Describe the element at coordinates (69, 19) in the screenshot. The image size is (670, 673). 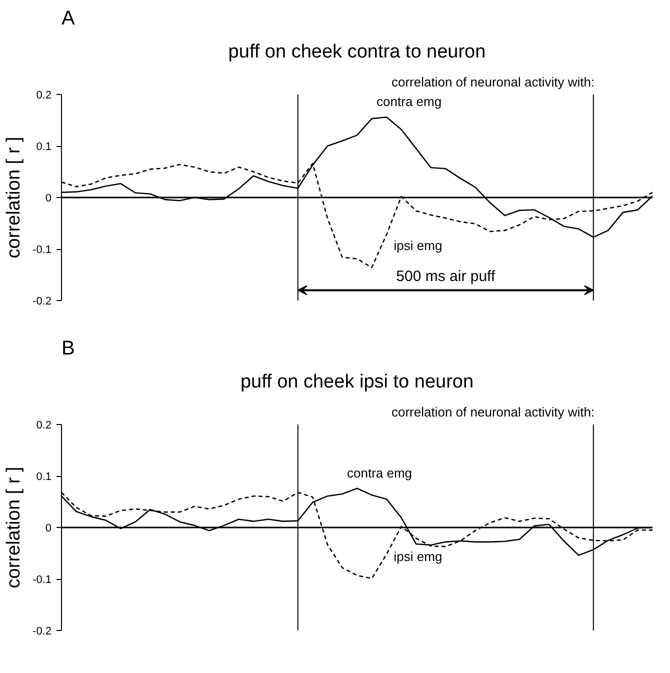
I see `text: A` at that location.